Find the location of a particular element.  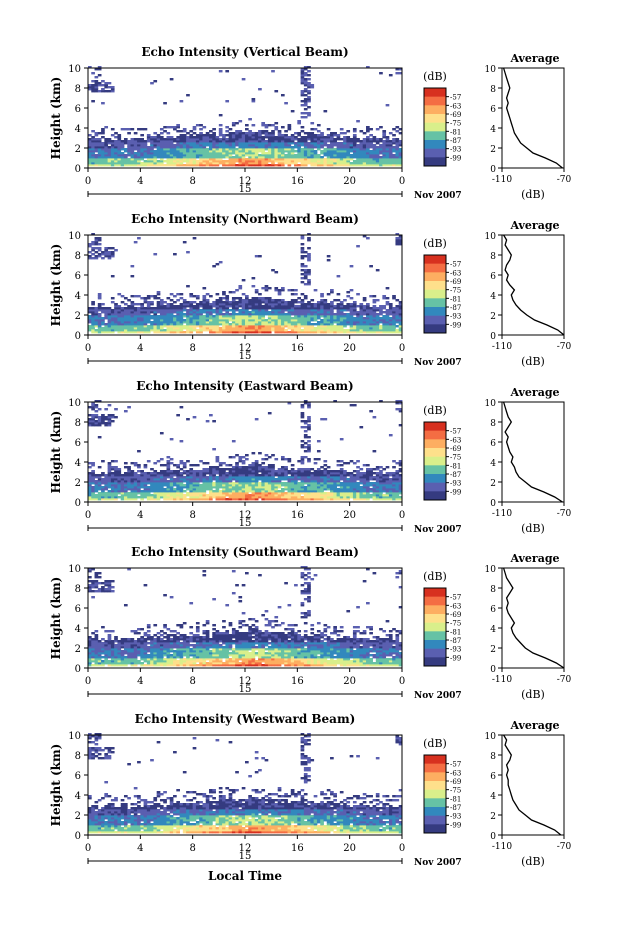

avg-y-tick-label: 6 is located at coordinates (493, 110).